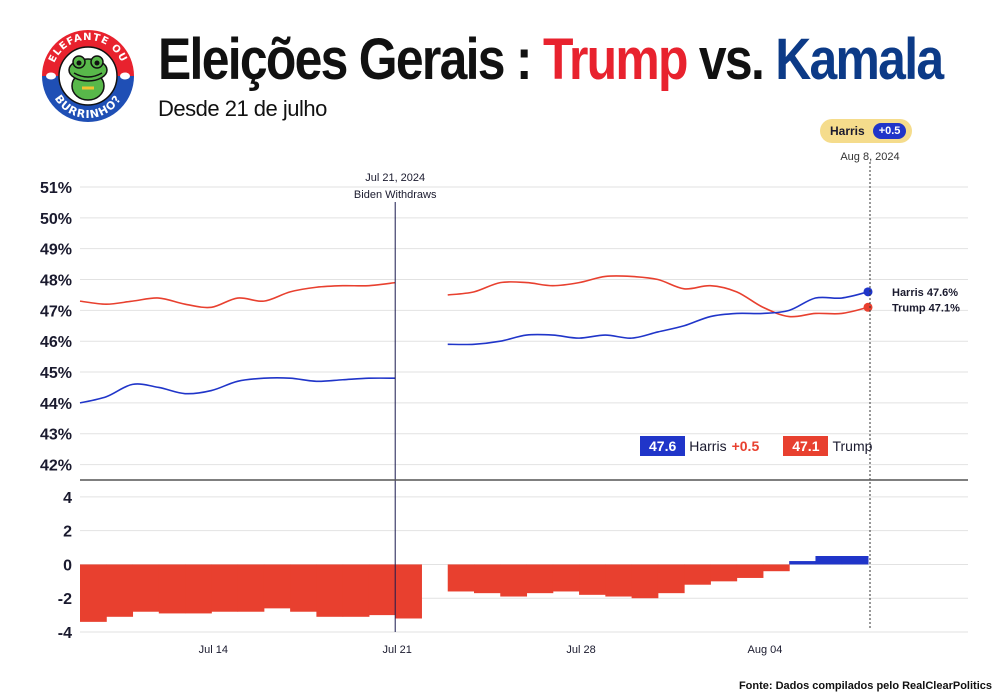  I want to click on y-tick-label: 50%, so click(56, 219).